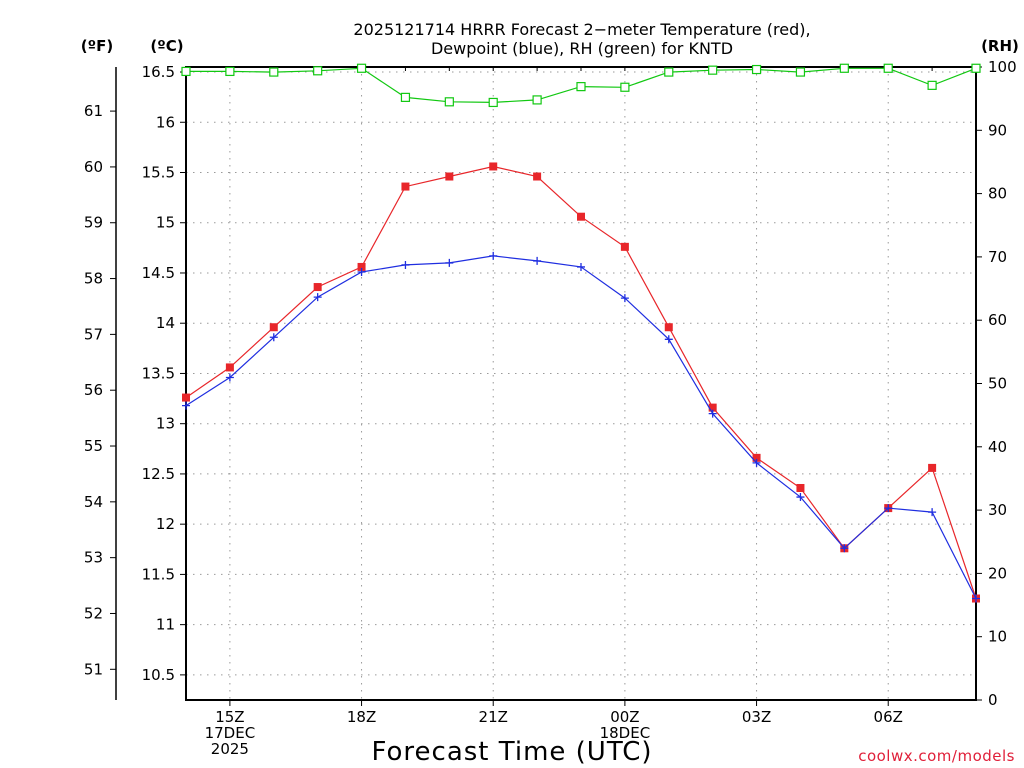 The image size is (1024, 768). What do you see at coordinates (493, 717) in the screenshot?
I see `x-tick-label: 21Z` at bounding box center [493, 717].